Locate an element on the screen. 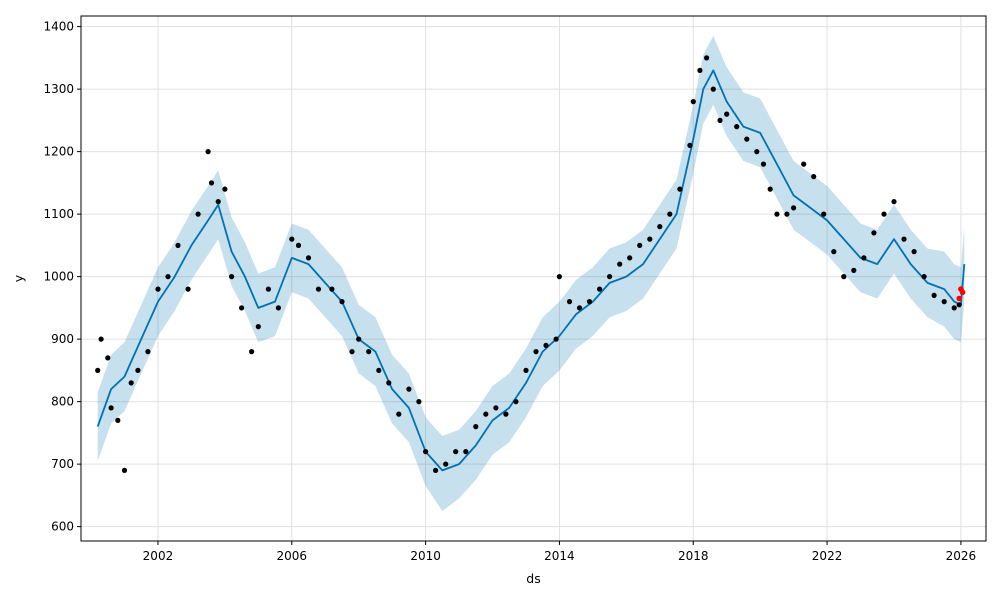 Image resolution: width=1000 pixels, height=600 pixels. y-tick-label: 1000 is located at coordinates (58, 277).